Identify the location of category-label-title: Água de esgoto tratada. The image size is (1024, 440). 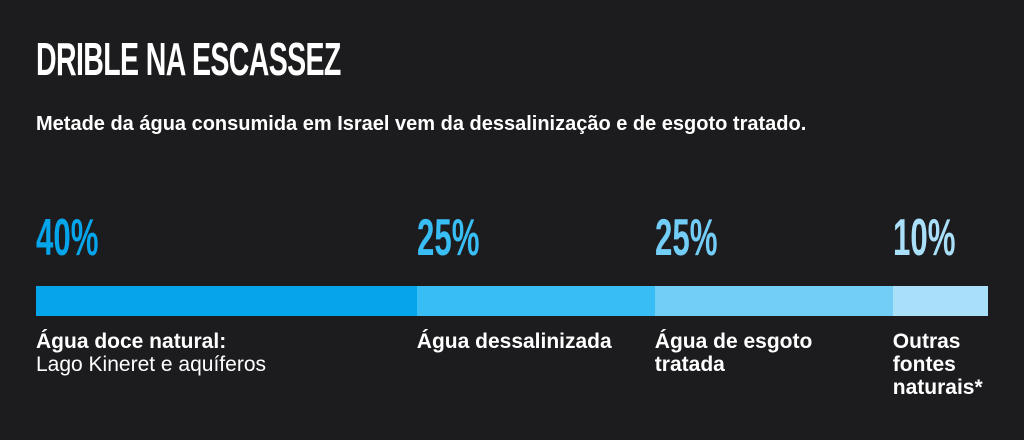
(733, 353).